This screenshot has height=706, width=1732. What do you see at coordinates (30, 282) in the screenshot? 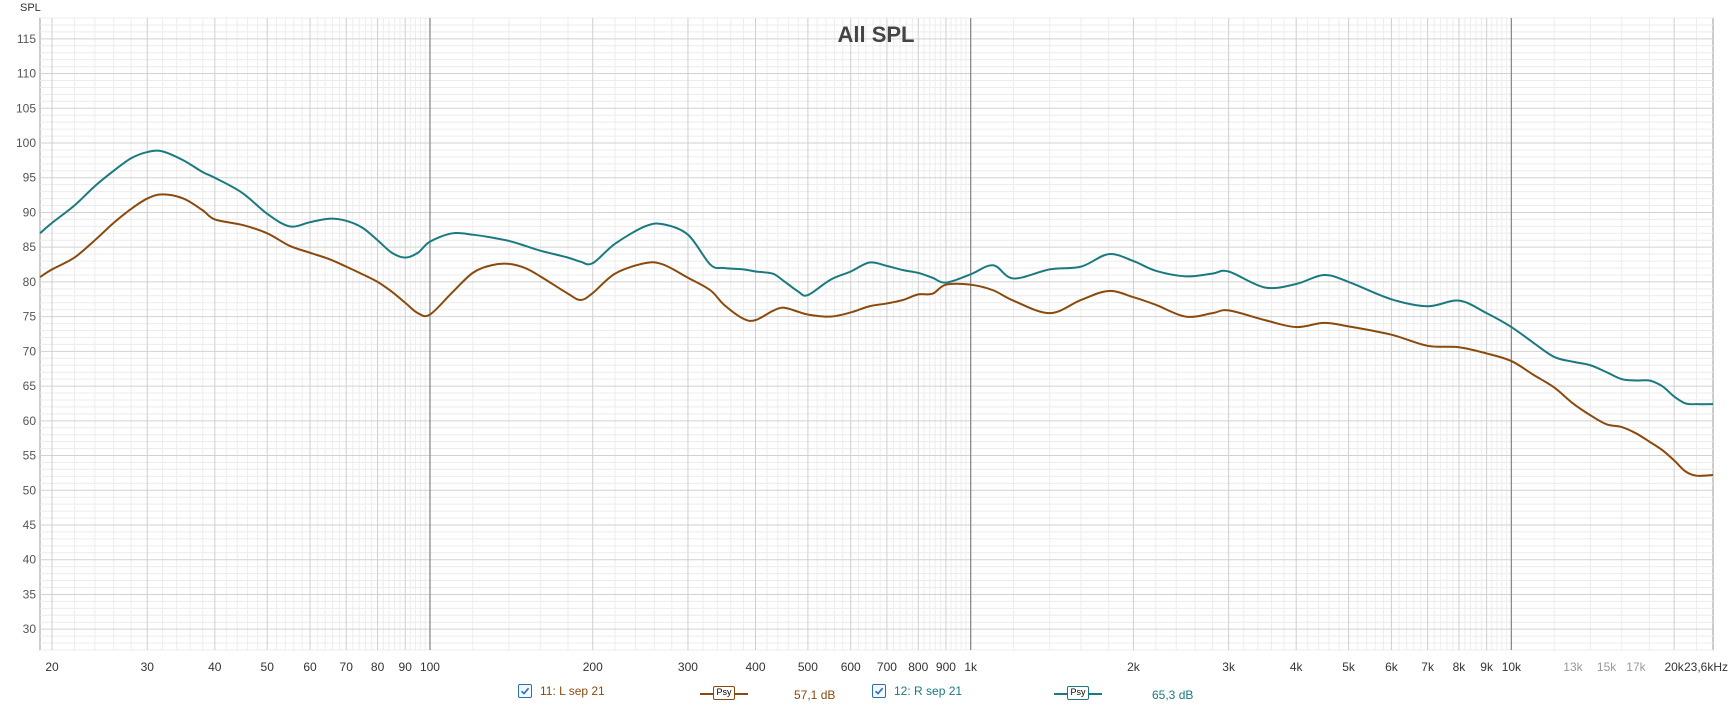
I see `y-tick-label: 80` at bounding box center [30, 282].